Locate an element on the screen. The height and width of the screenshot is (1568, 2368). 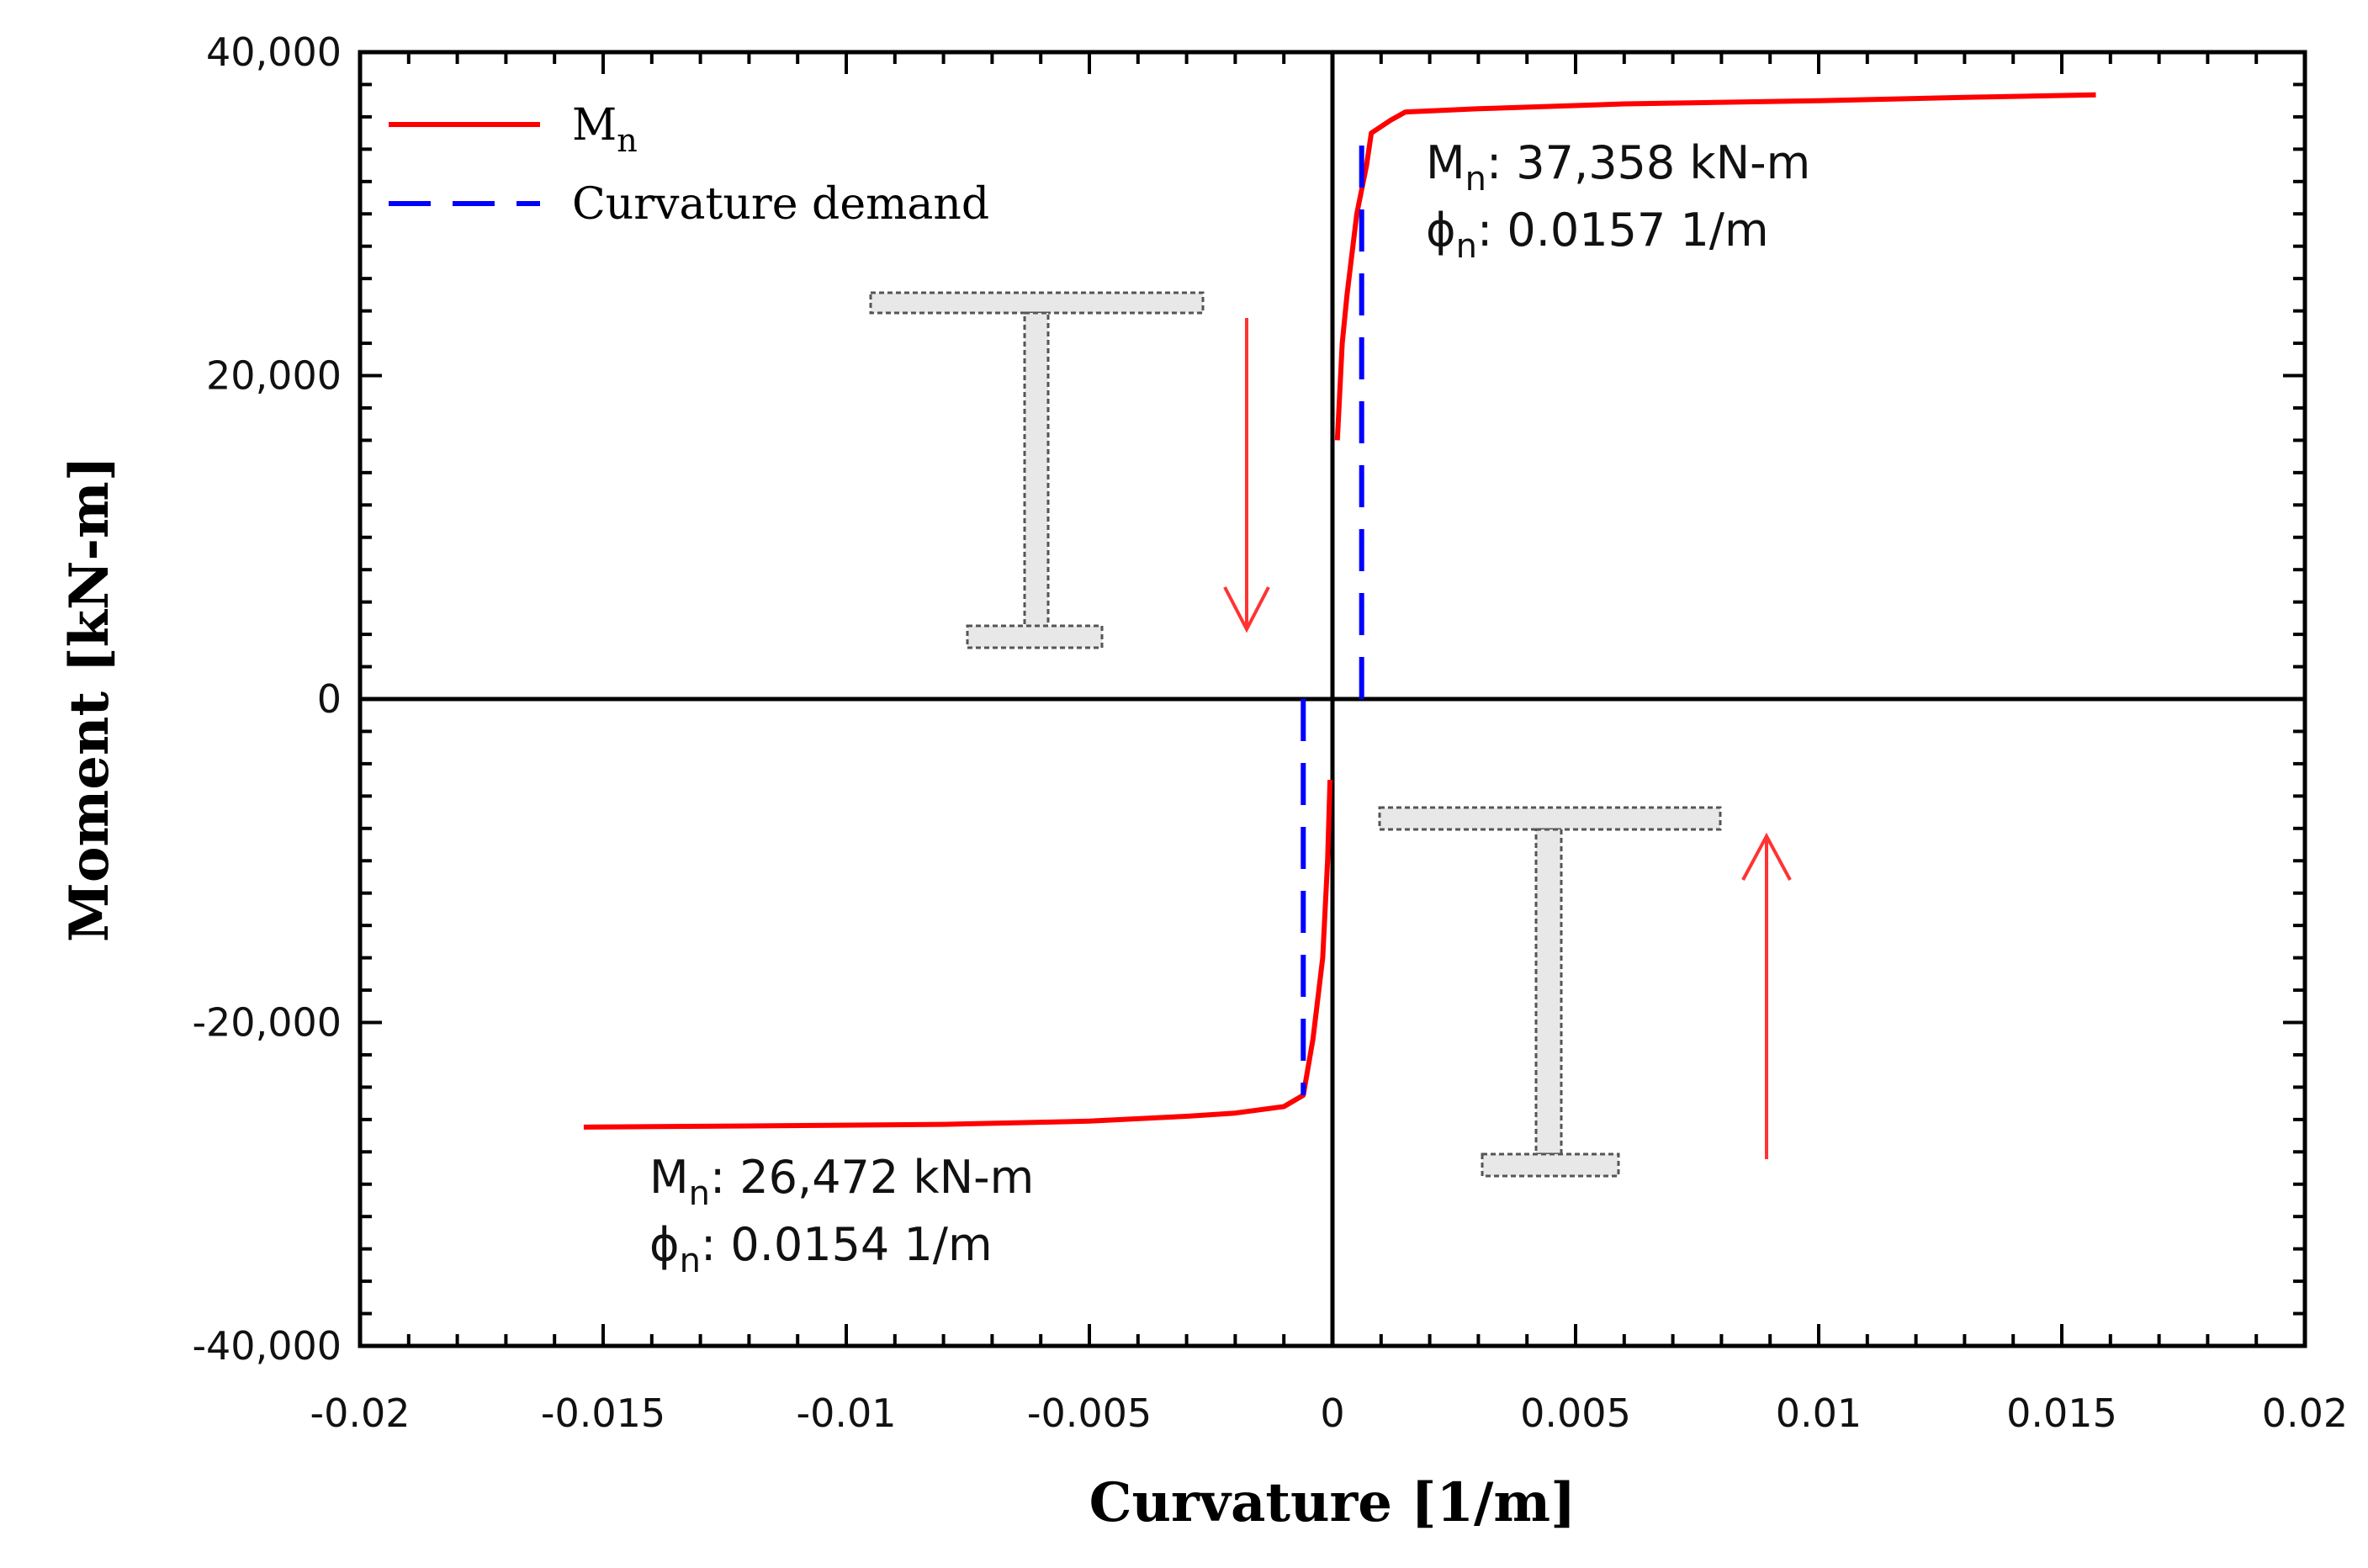
arrow-up-icon is located at coordinates (1766, 995).